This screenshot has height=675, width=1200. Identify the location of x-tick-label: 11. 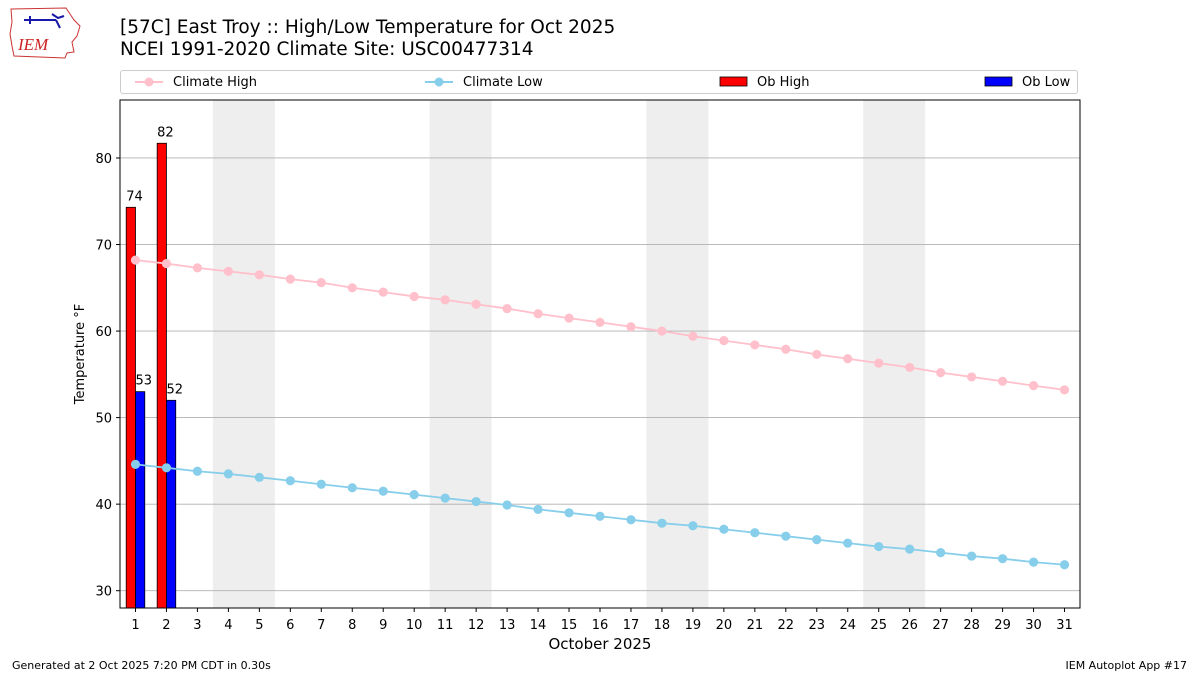
(445, 625).